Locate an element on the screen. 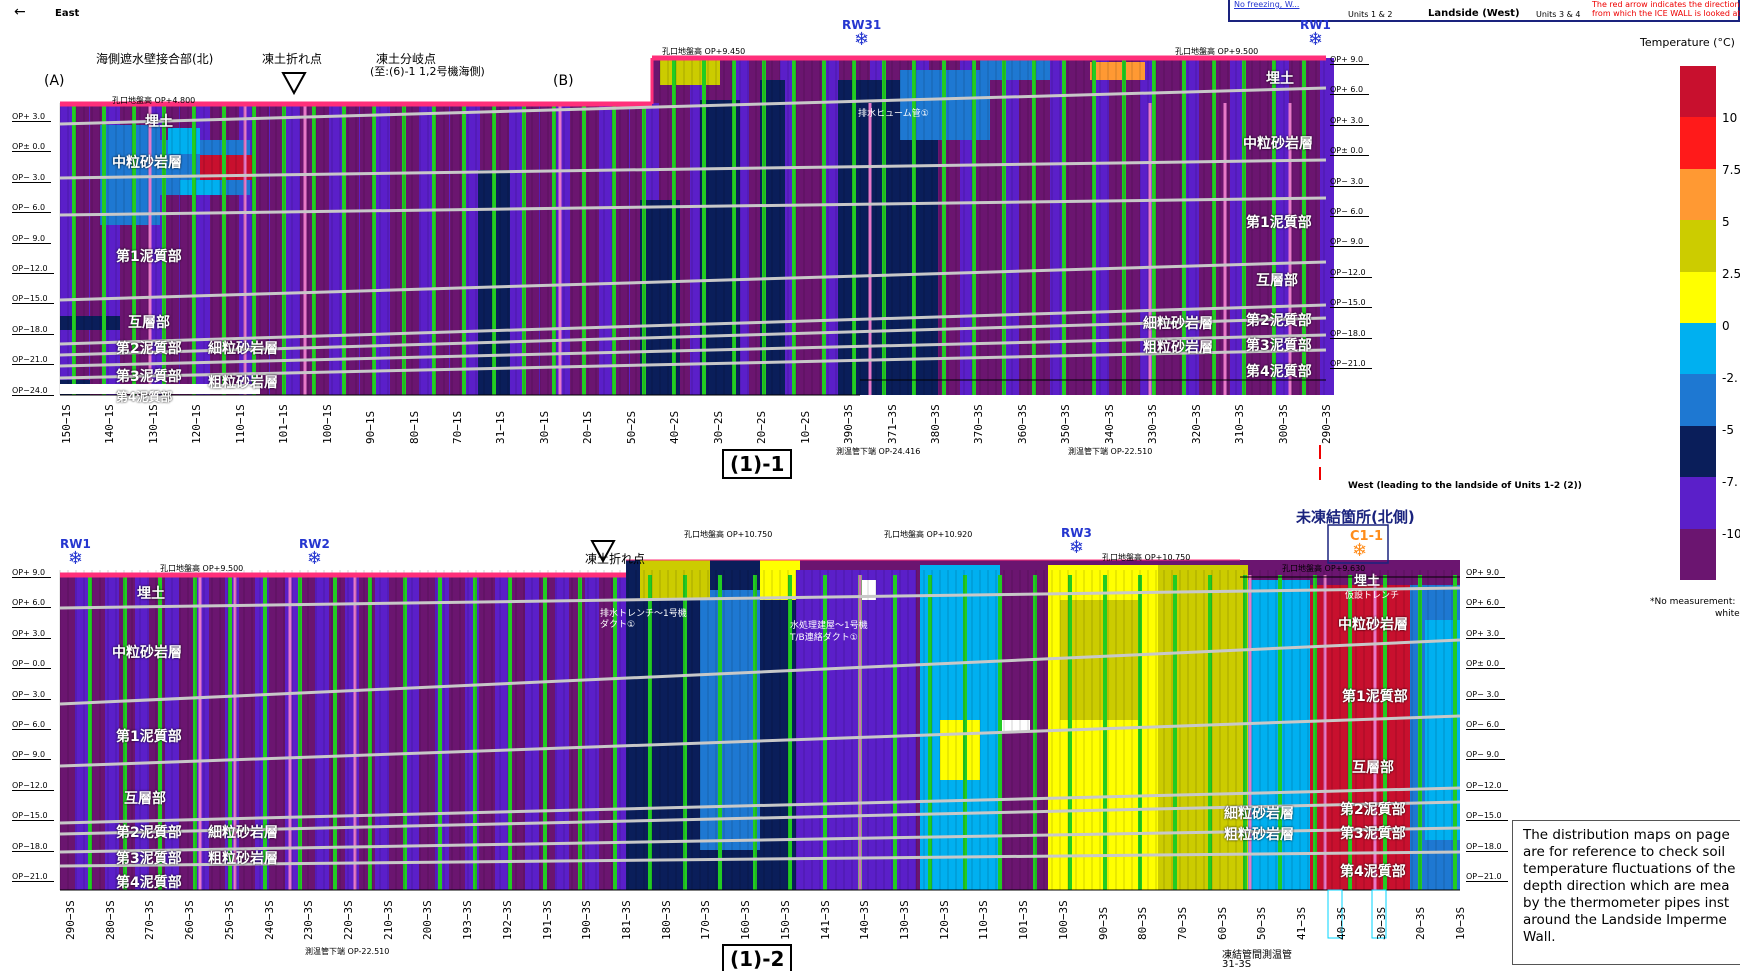  duct-label-2b: T/B連絡ダクト① is located at coordinates (824, 638).